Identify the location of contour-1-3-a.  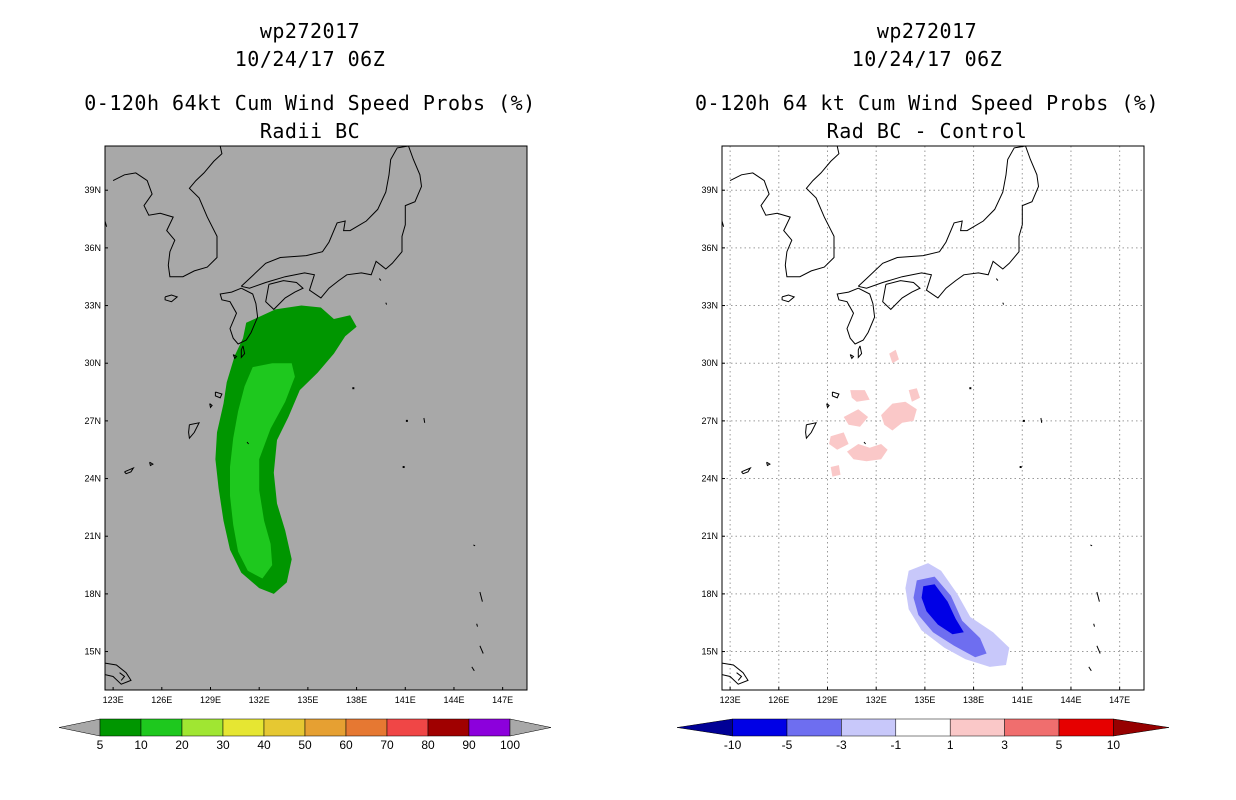
(894, 356).